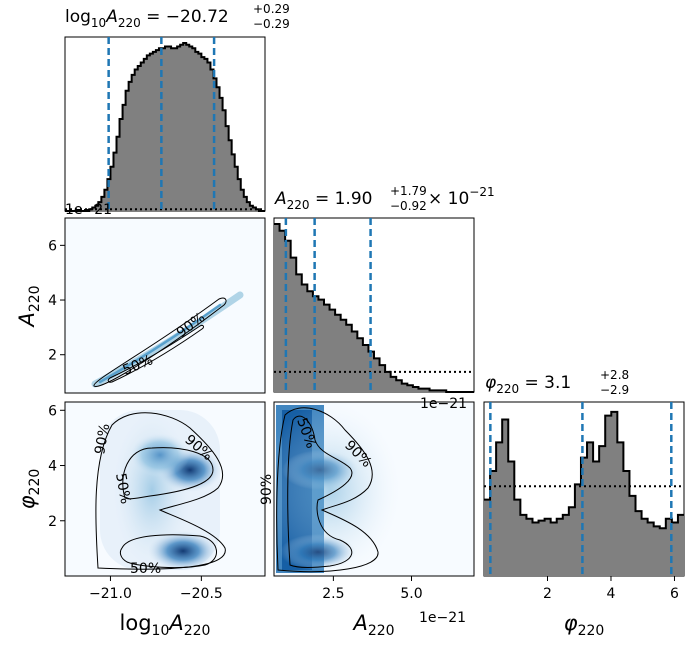  Describe the element at coordinates (35, 482) in the screenshot. I see `ylabel-phi-sub: 220` at that location.